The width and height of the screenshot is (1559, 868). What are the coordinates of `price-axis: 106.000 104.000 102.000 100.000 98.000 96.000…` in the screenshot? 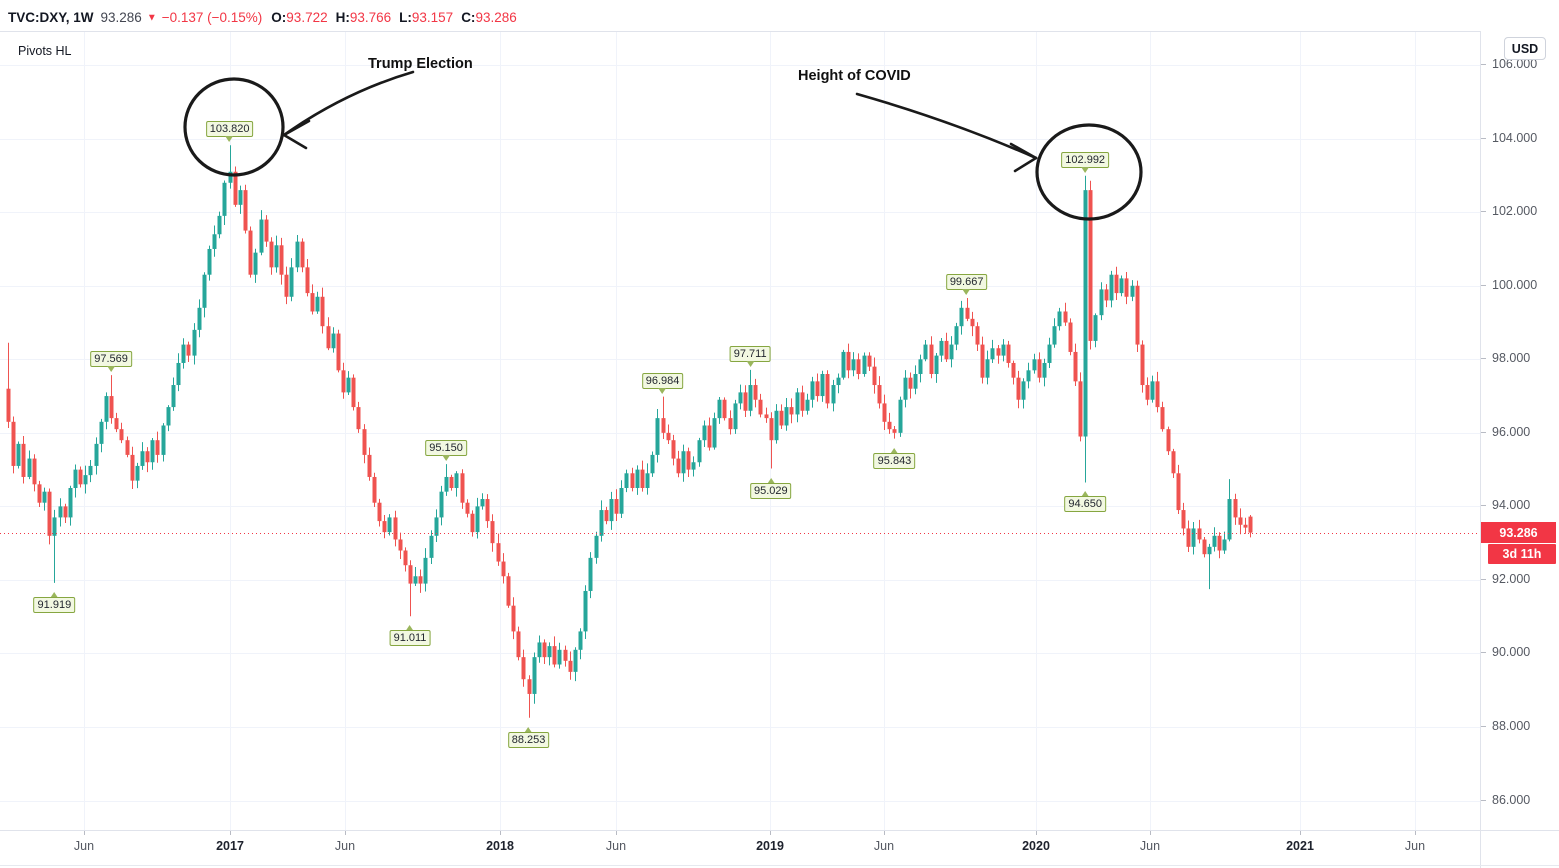 It's located at (1520, 430).